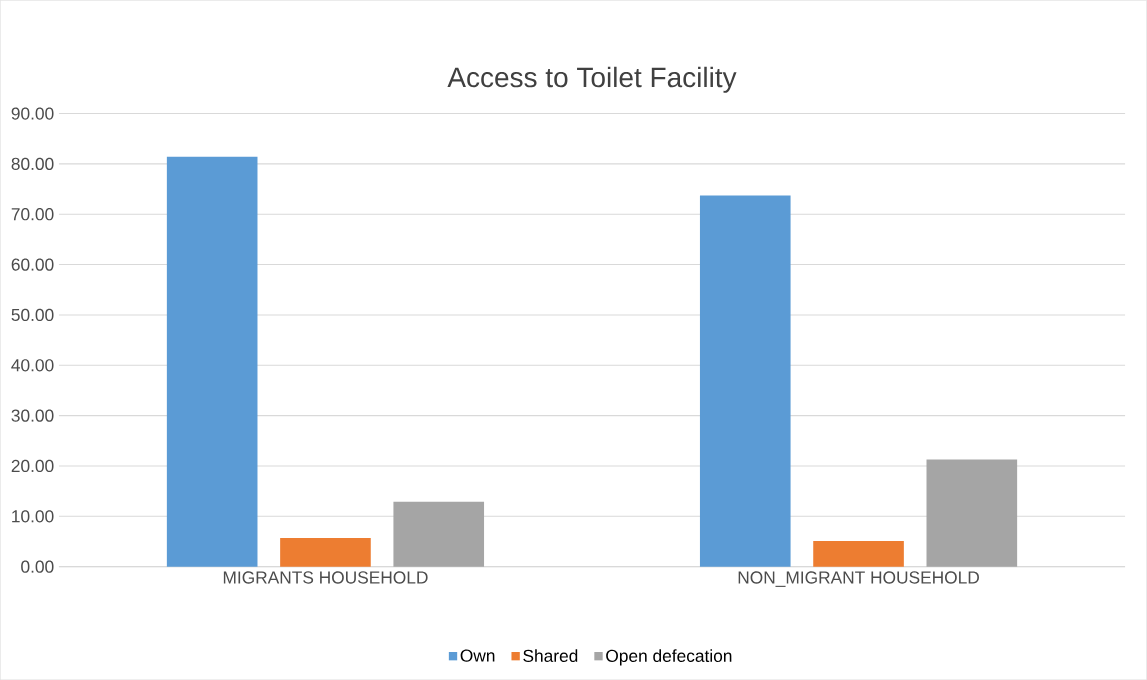 Image resolution: width=1147 pixels, height=680 pixels. I want to click on y-tick-label: 80.00, so click(32, 163).